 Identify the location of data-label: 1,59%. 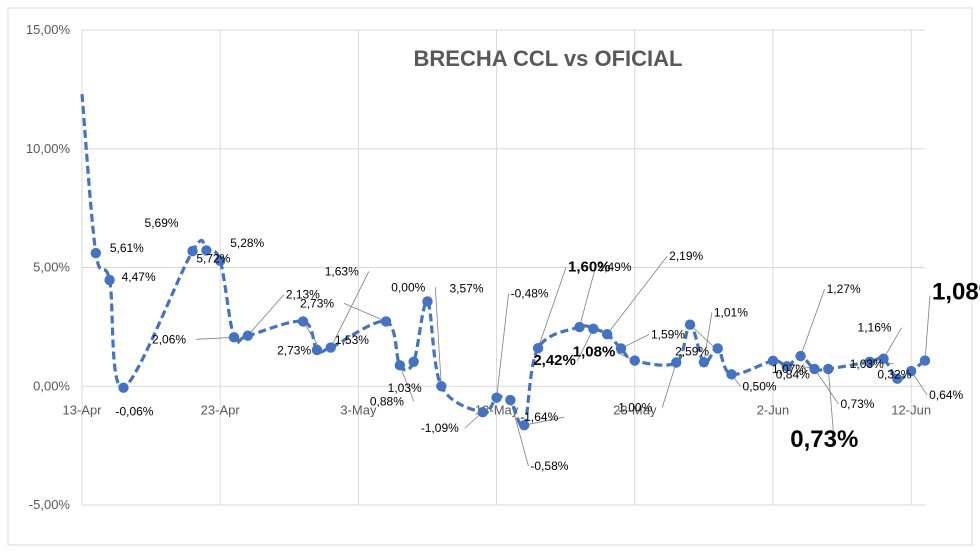
(668, 334).